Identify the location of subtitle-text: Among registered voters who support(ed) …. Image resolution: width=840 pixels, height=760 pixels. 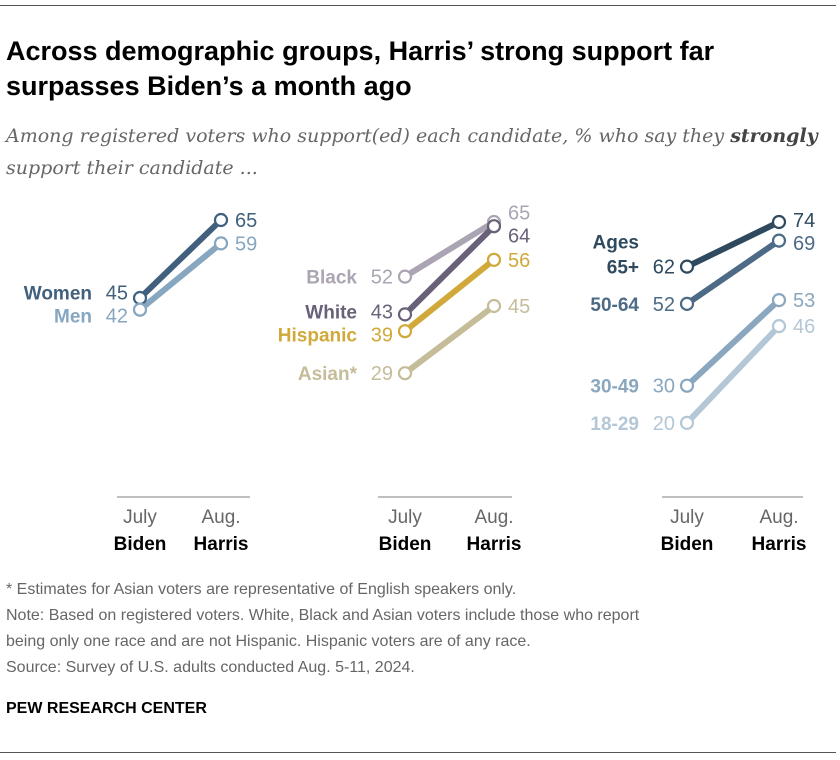
(368, 136).